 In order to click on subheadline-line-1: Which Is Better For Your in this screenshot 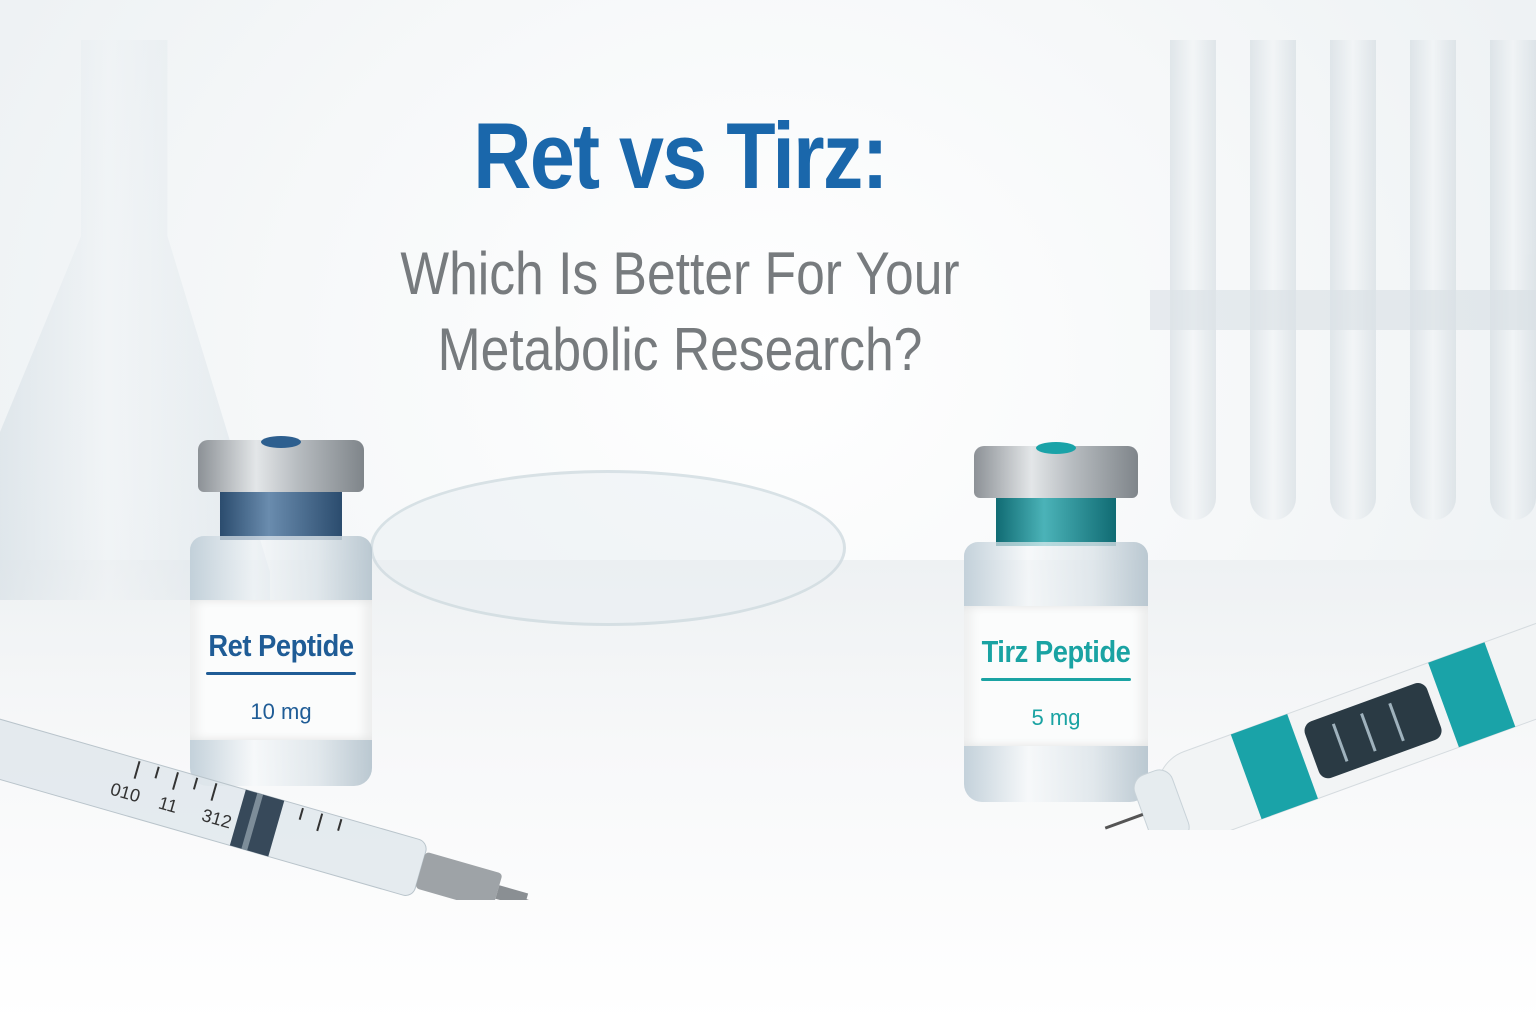, I will do `click(680, 273)`.